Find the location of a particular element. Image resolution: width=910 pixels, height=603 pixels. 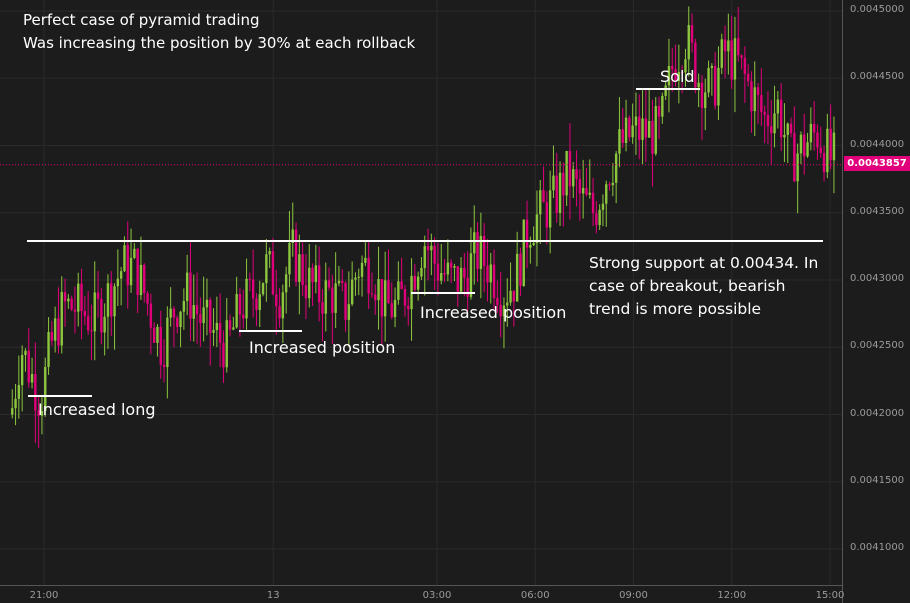

annotation-sold: Sold is located at coordinates (677, 76).